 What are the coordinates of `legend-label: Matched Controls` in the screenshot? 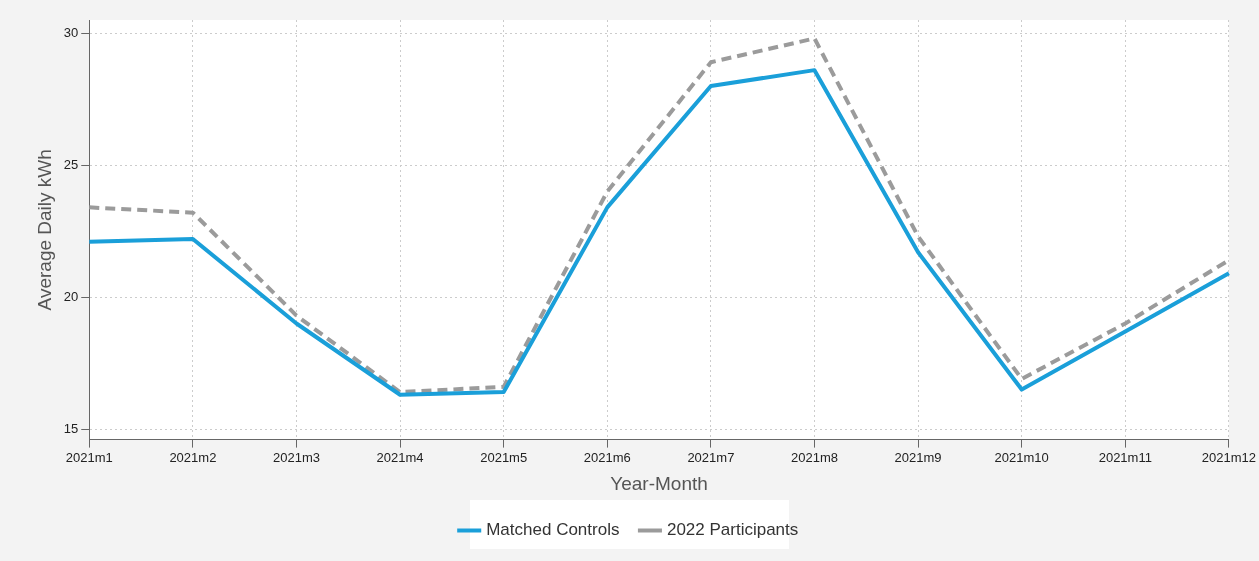 It's located at (553, 530).